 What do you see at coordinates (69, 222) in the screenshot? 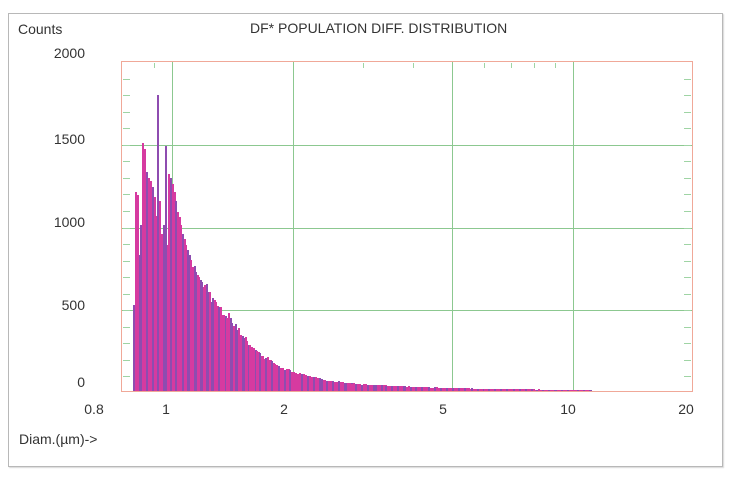
I see `y-tick-label: 1000` at bounding box center [69, 222].